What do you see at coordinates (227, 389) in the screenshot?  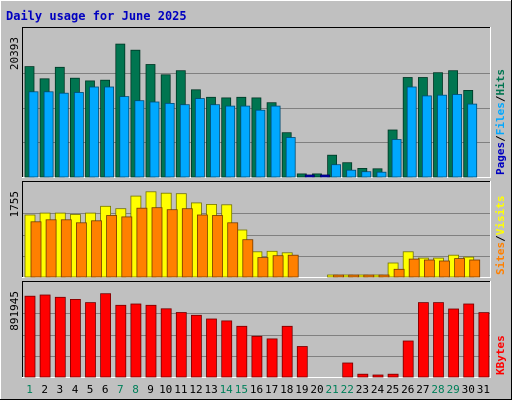 I see `x-tick-label-14: 14` at bounding box center [227, 389].